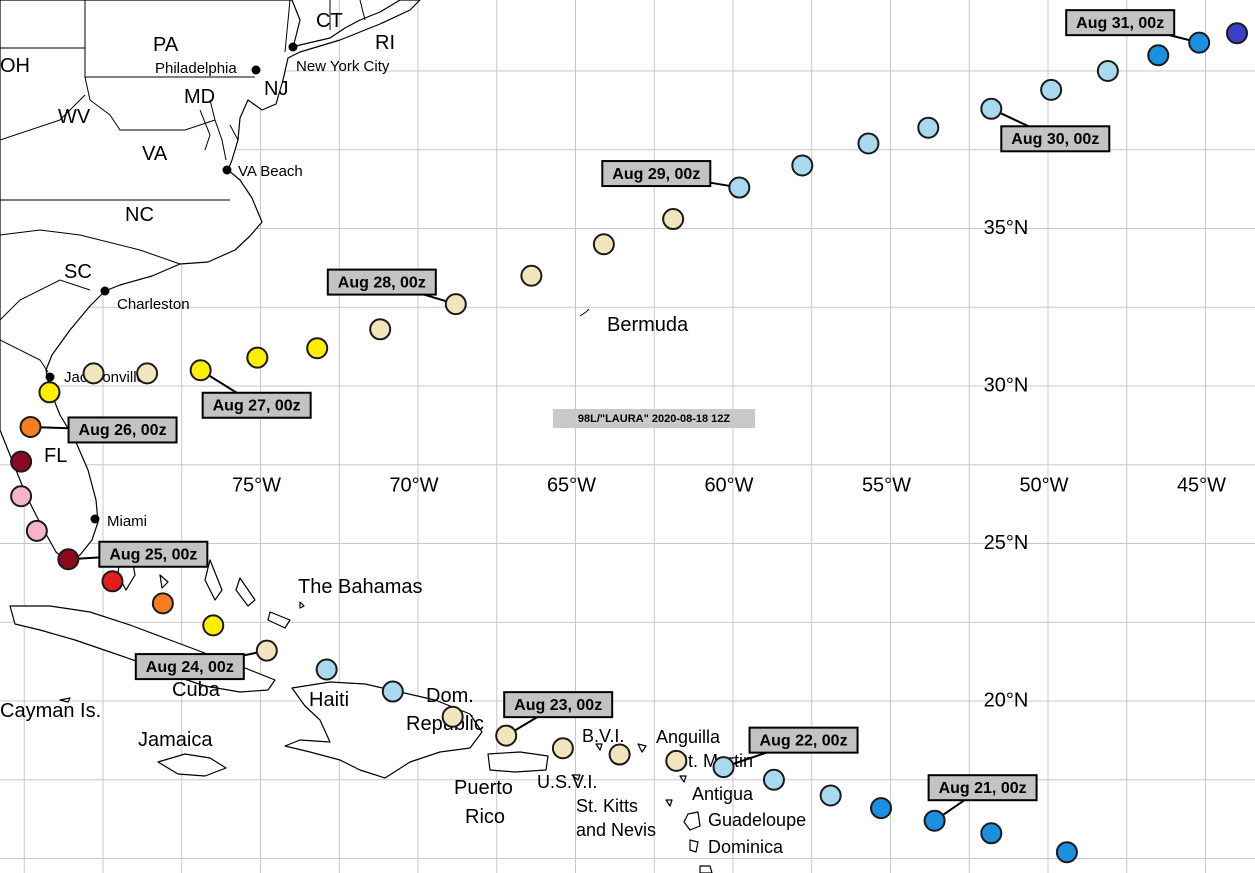 This screenshot has width=1255, height=873. I want to click on puerto-rico, so click(518, 762).